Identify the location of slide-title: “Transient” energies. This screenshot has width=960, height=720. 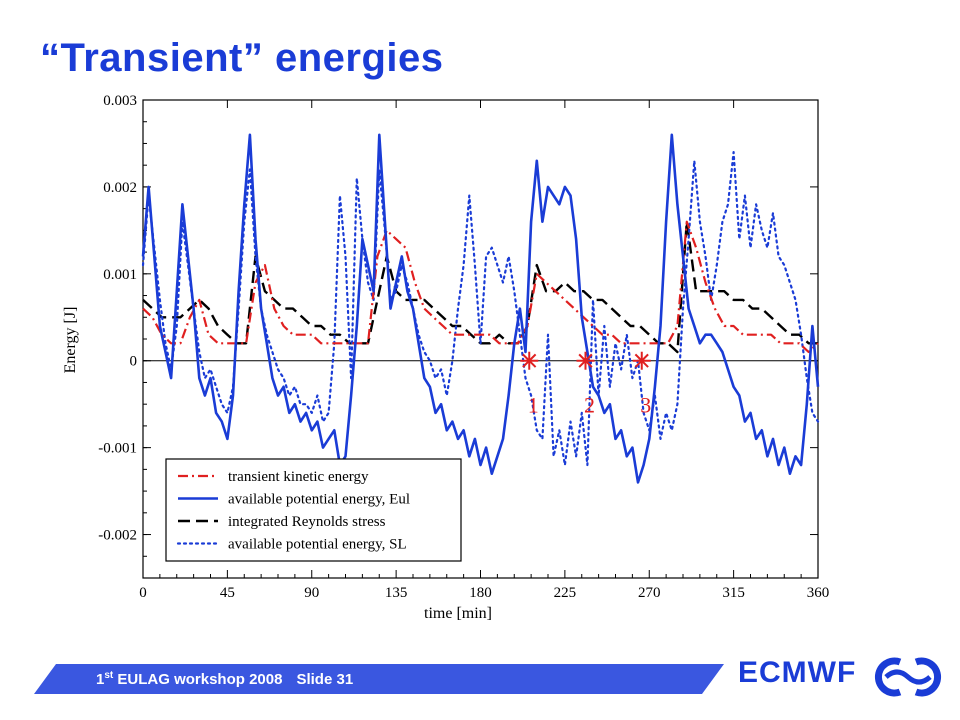
(242, 58).